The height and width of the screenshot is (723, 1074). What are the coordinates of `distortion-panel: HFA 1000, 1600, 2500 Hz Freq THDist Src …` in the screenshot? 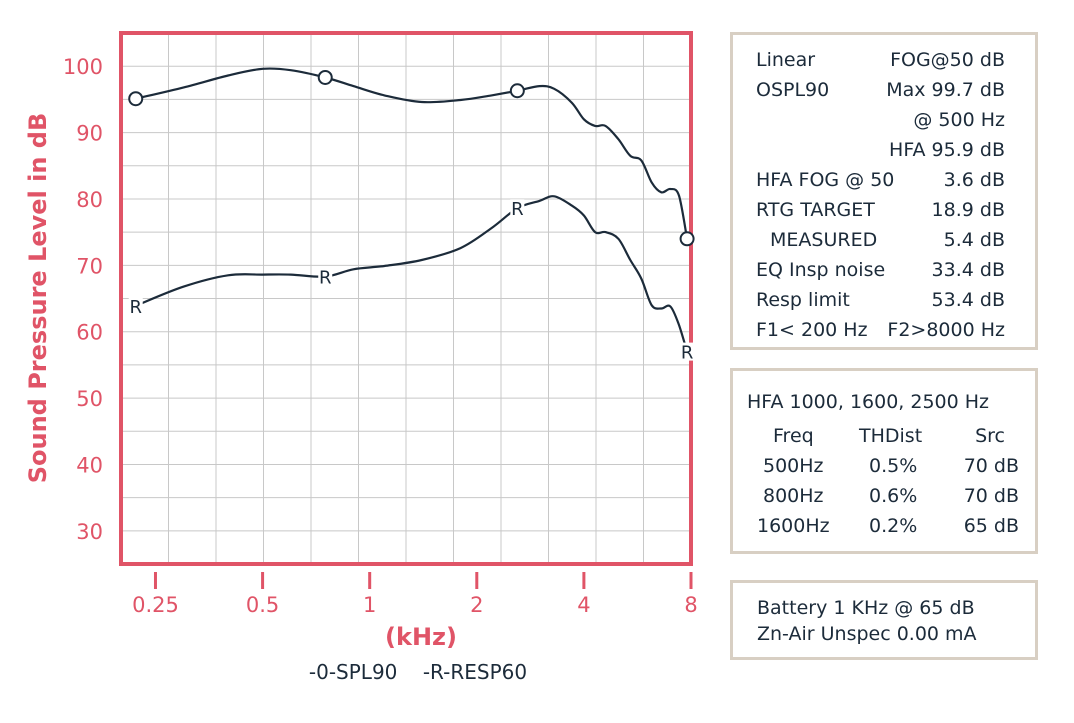 It's located at (884, 461).